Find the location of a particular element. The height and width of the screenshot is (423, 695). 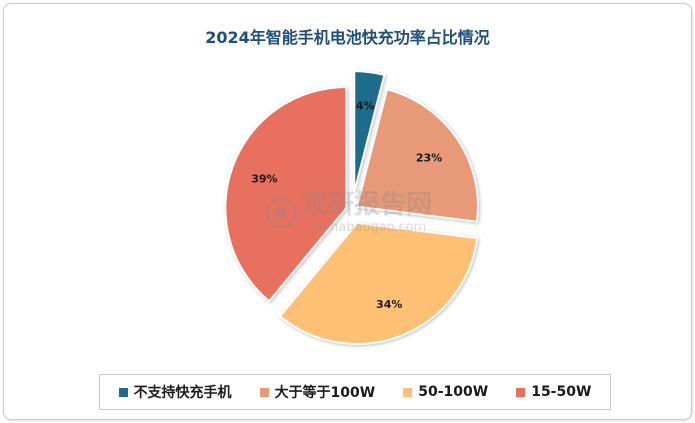

legend-label-1: 不支持快充手机 is located at coordinates (182, 393).